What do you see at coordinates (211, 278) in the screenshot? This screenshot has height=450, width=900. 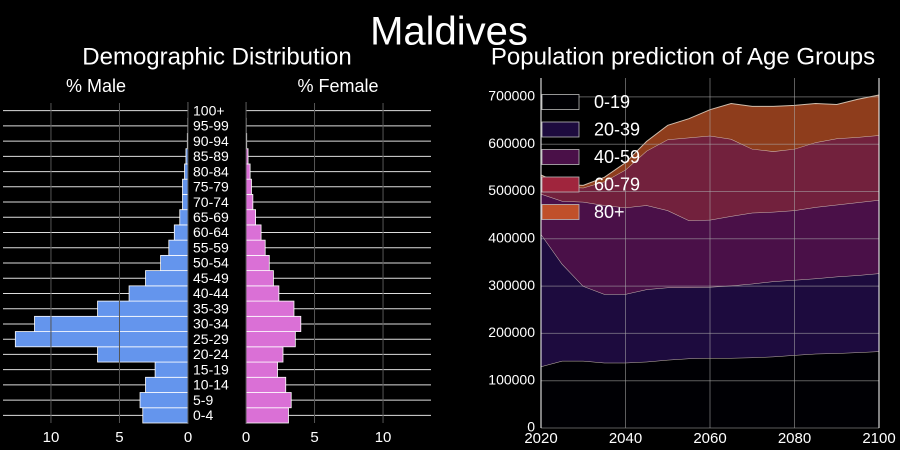 I see `age-group-label: 45-49` at bounding box center [211, 278].